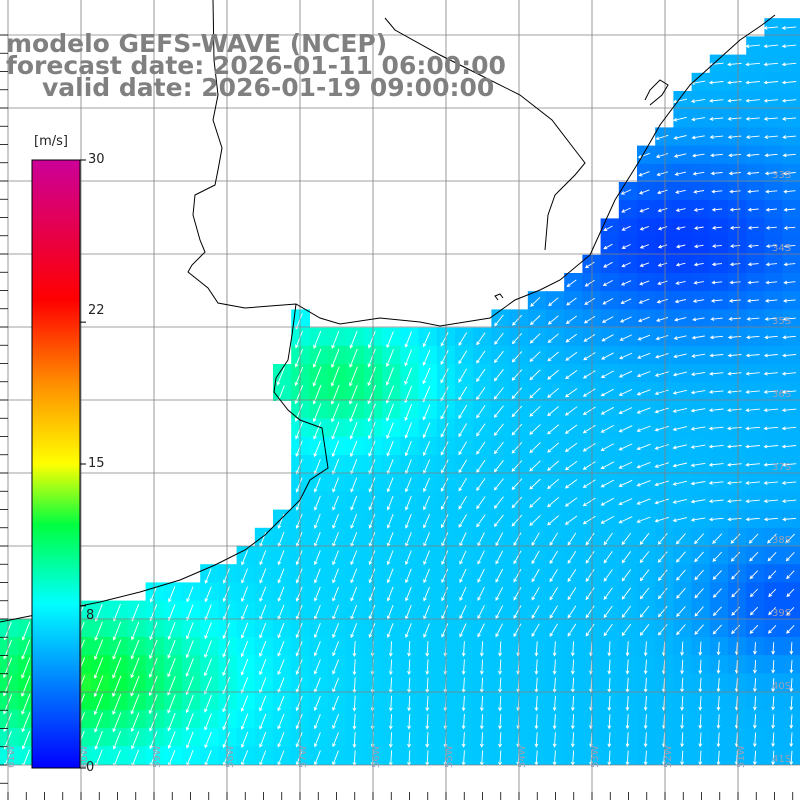 This screenshot has width=800, height=805. Describe the element at coordinates (741, 756) in the screenshot. I see `longitude-label: 51W` at that location.